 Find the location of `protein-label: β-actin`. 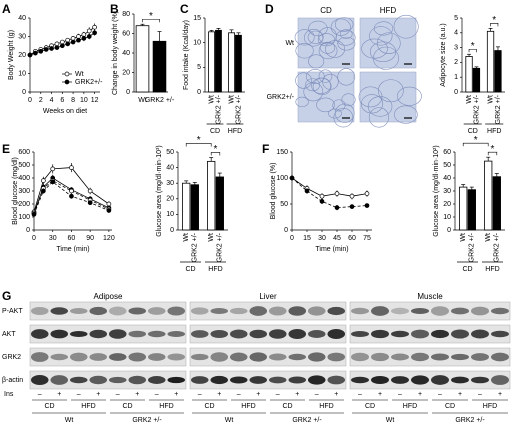

protein-label: β-actin is located at coordinates (12, 380).